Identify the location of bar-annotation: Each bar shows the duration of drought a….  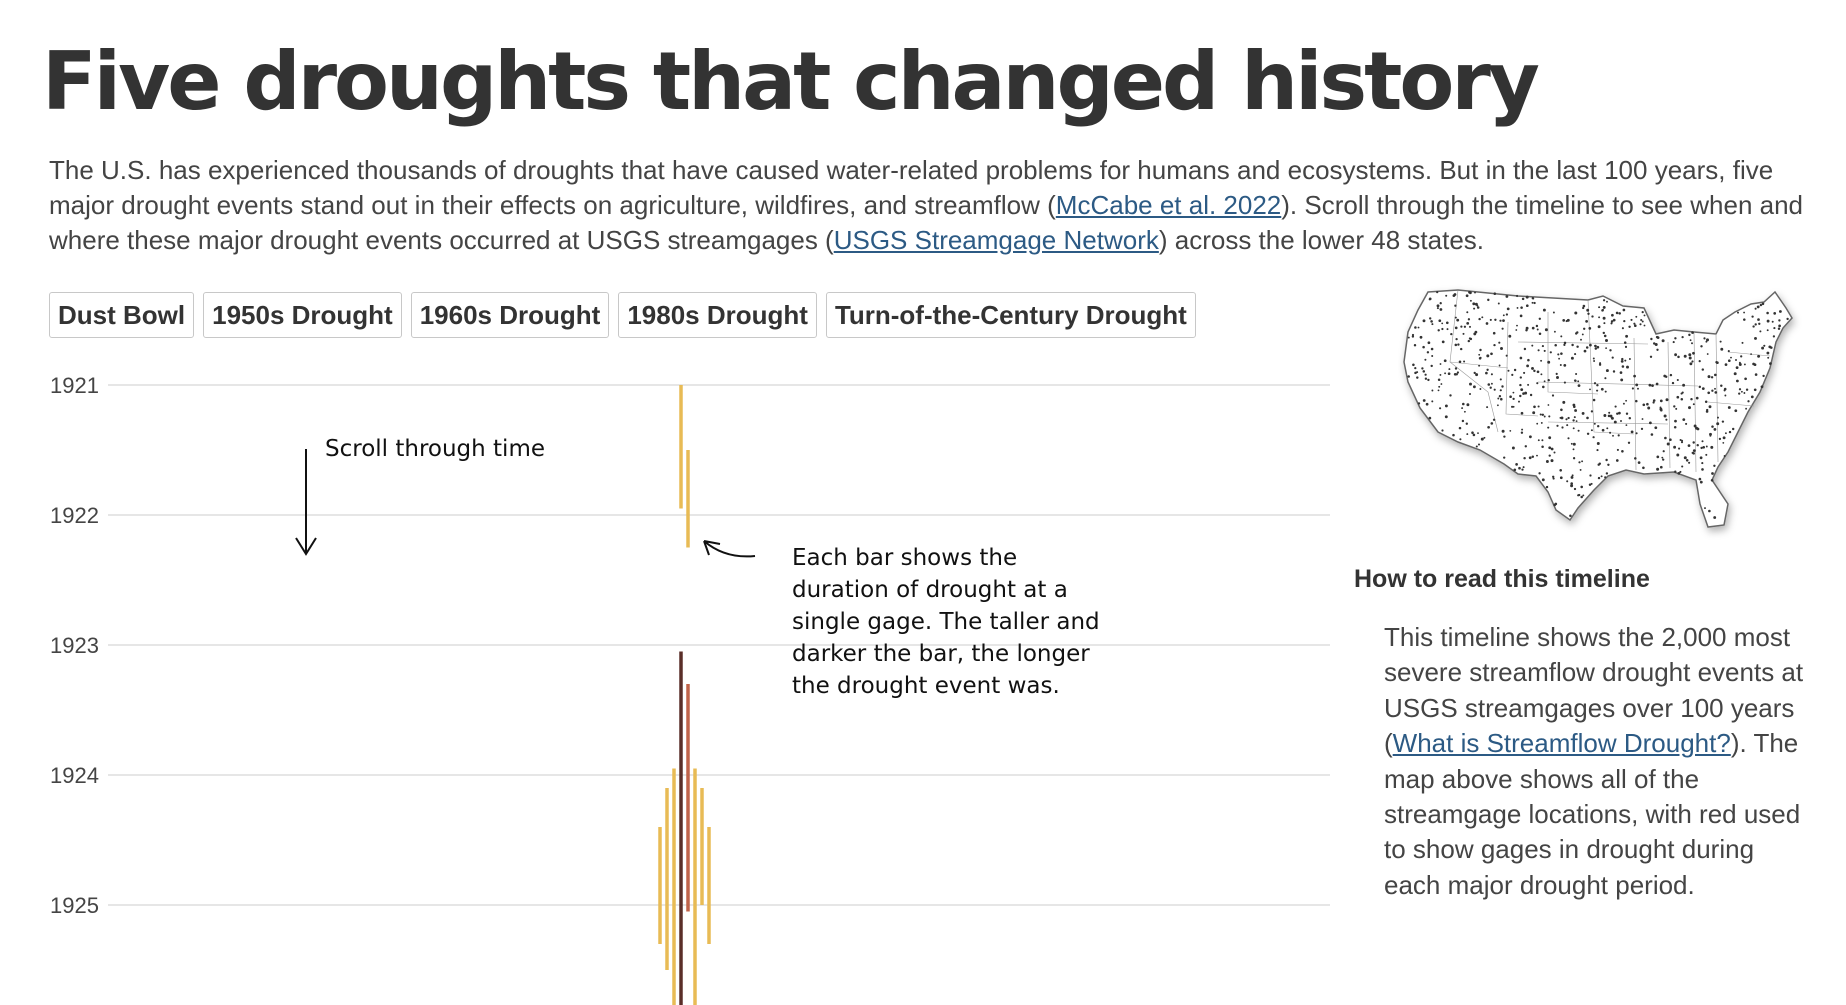
(901, 619).